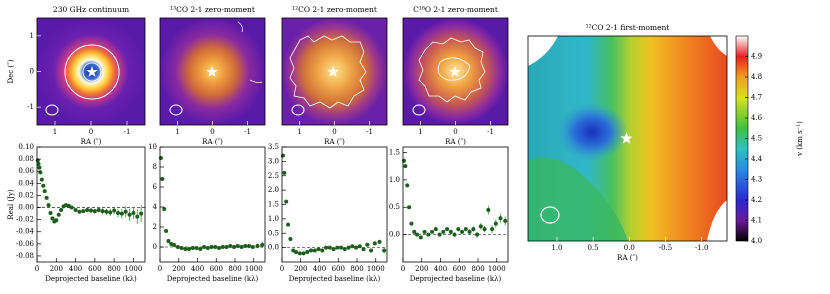 The image size is (830, 294). I want to click on y-tick-label: 0.02, so click(26, 195).